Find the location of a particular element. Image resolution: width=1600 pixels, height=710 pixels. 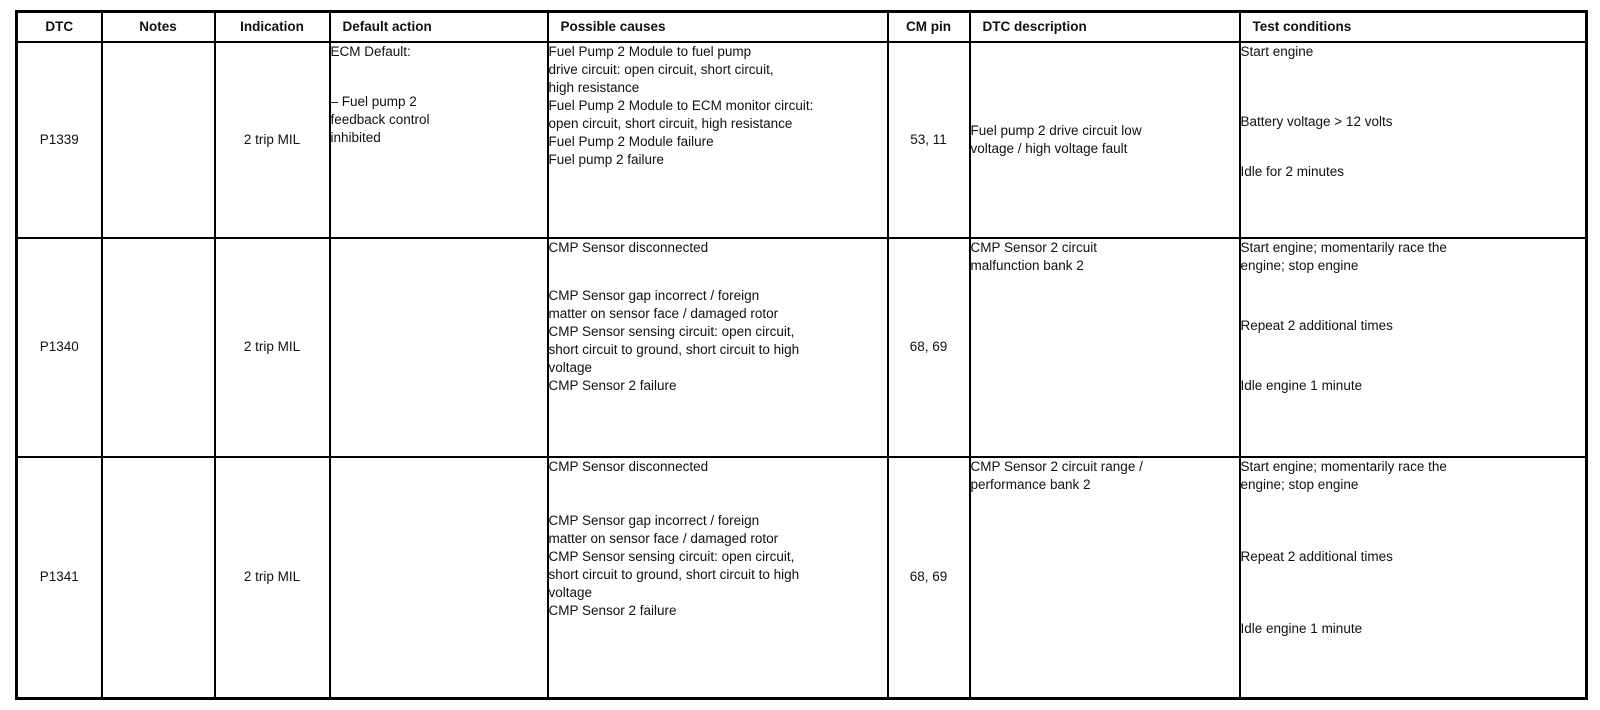

column-header-notes: Notes is located at coordinates (158, 26).